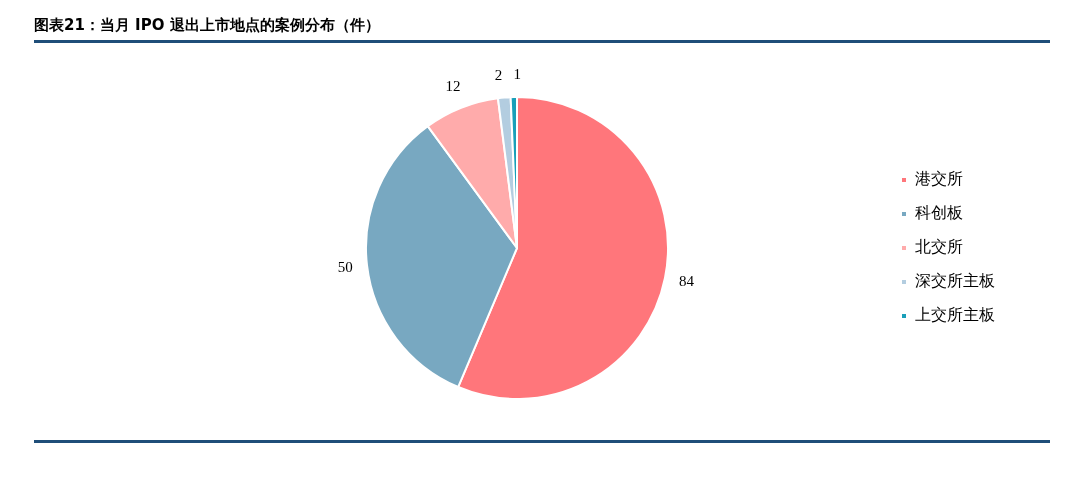 Image resolution: width=1080 pixels, height=481 pixels. What do you see at coordinates (939, 213) in the screenshot?
I see `legend-label: 科创板` at bounding box center [939, 213].